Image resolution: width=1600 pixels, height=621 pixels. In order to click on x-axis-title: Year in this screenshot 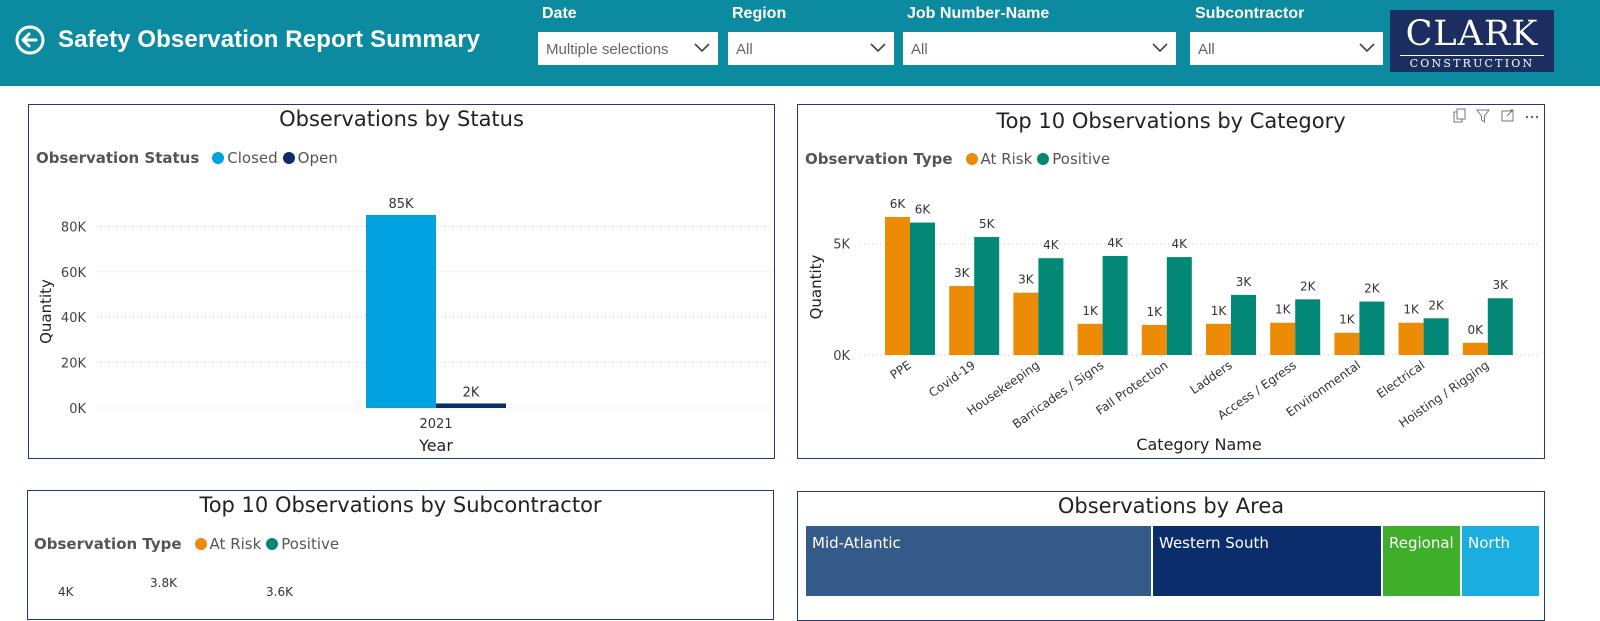, I will do `click(435, 445)`.